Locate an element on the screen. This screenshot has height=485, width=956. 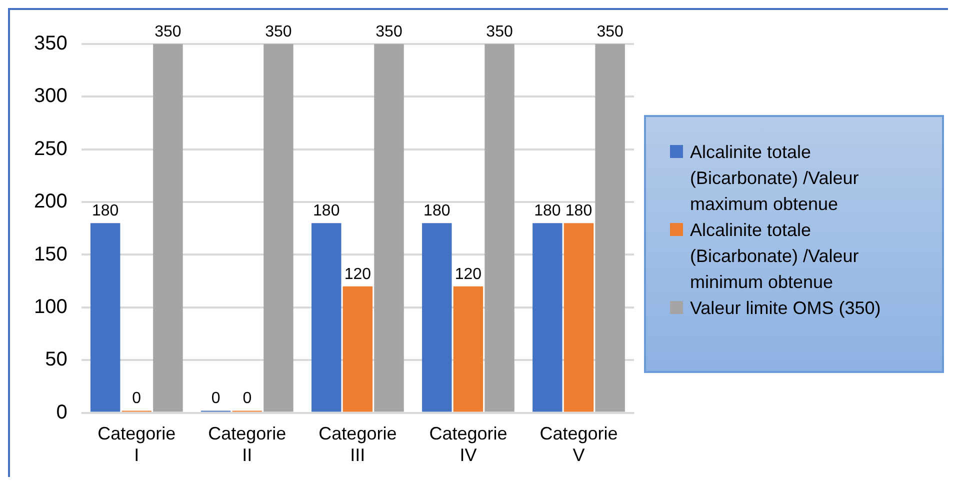
y-tick-label: 250 is located at coordinates (51, 148).